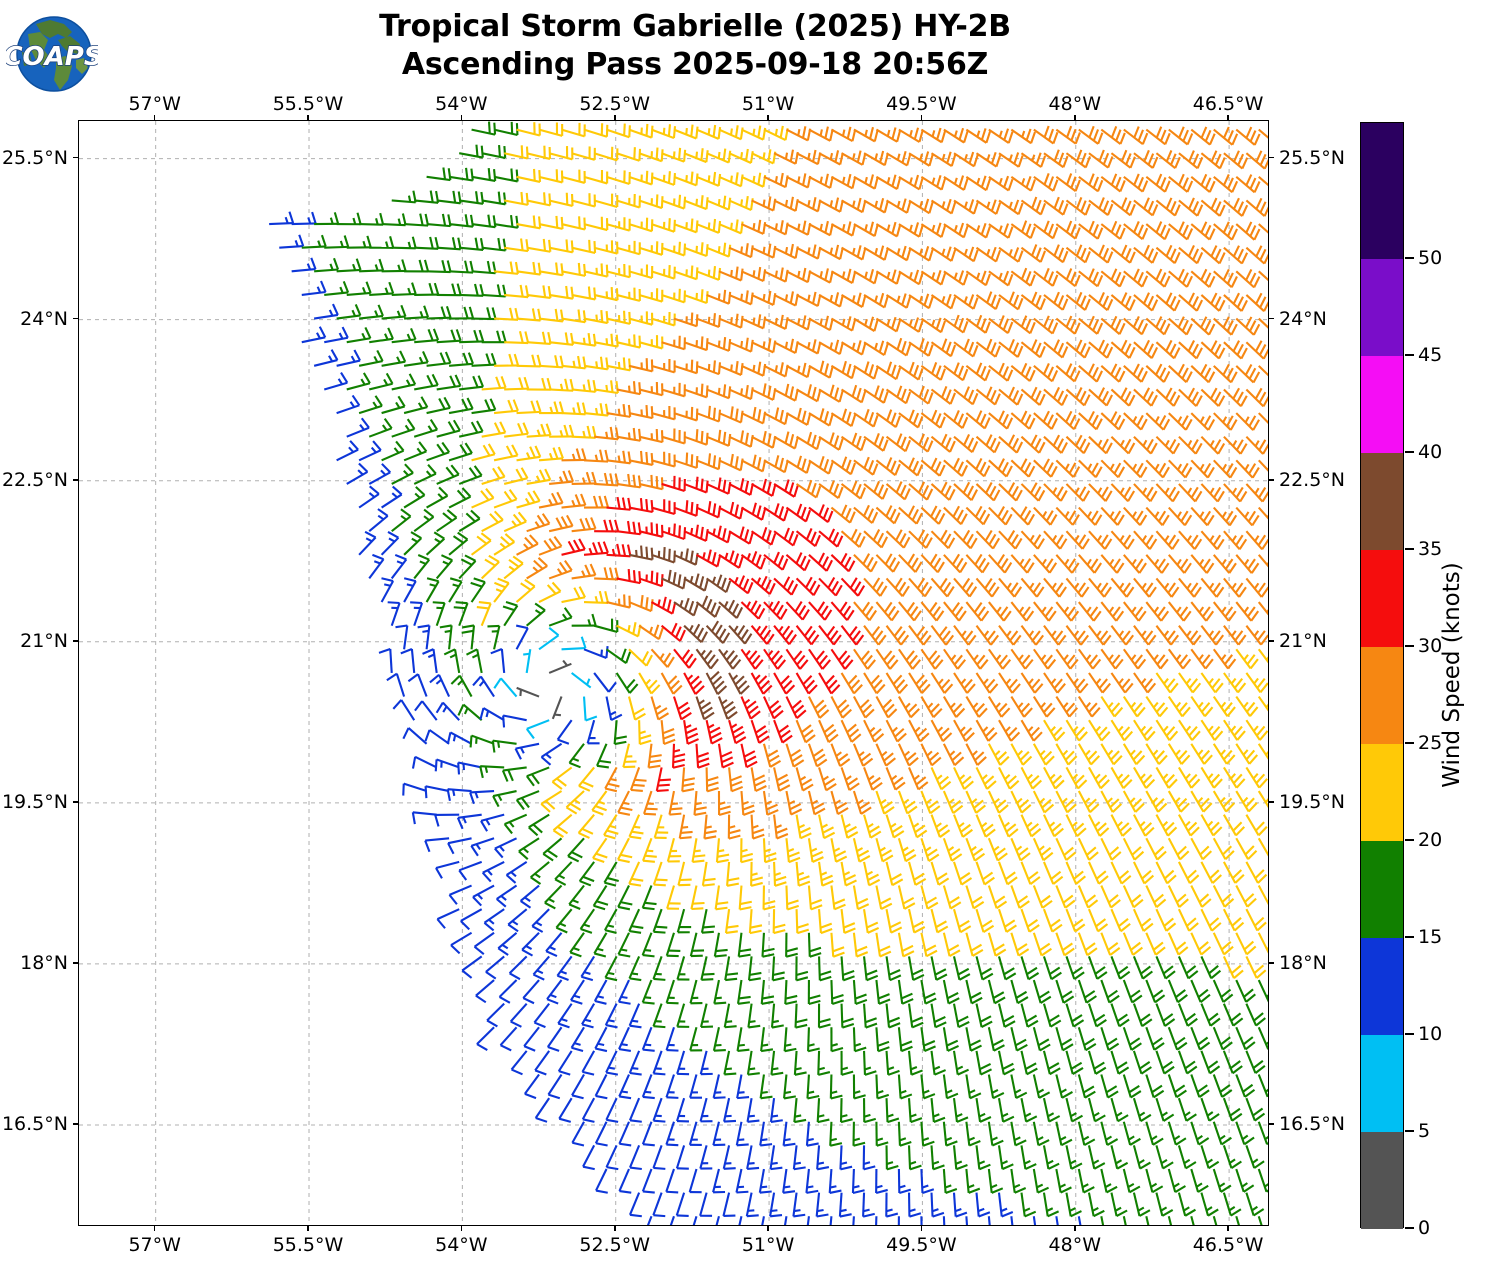 This screenshot has height=1264, width=1498. Describe the element at coordinates (1430, 936) in the screenshot. I see `colorbar-tick-label-15: 15` at that location.